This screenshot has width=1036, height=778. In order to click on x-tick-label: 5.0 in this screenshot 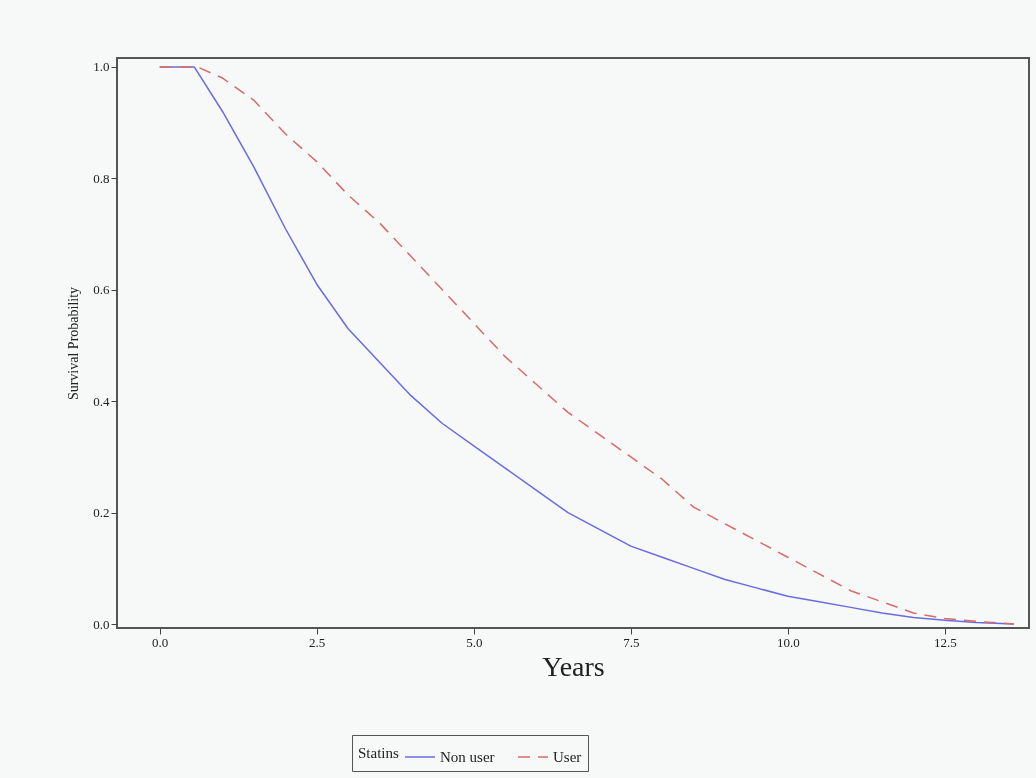, I will do `click(474, 642)`.